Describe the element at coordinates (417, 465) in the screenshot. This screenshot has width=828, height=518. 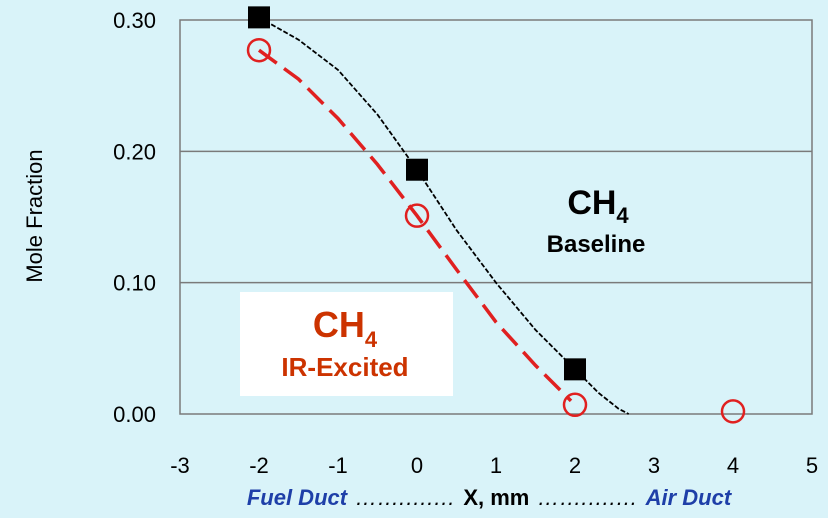
I see `x-tick-label: 0` at that location.